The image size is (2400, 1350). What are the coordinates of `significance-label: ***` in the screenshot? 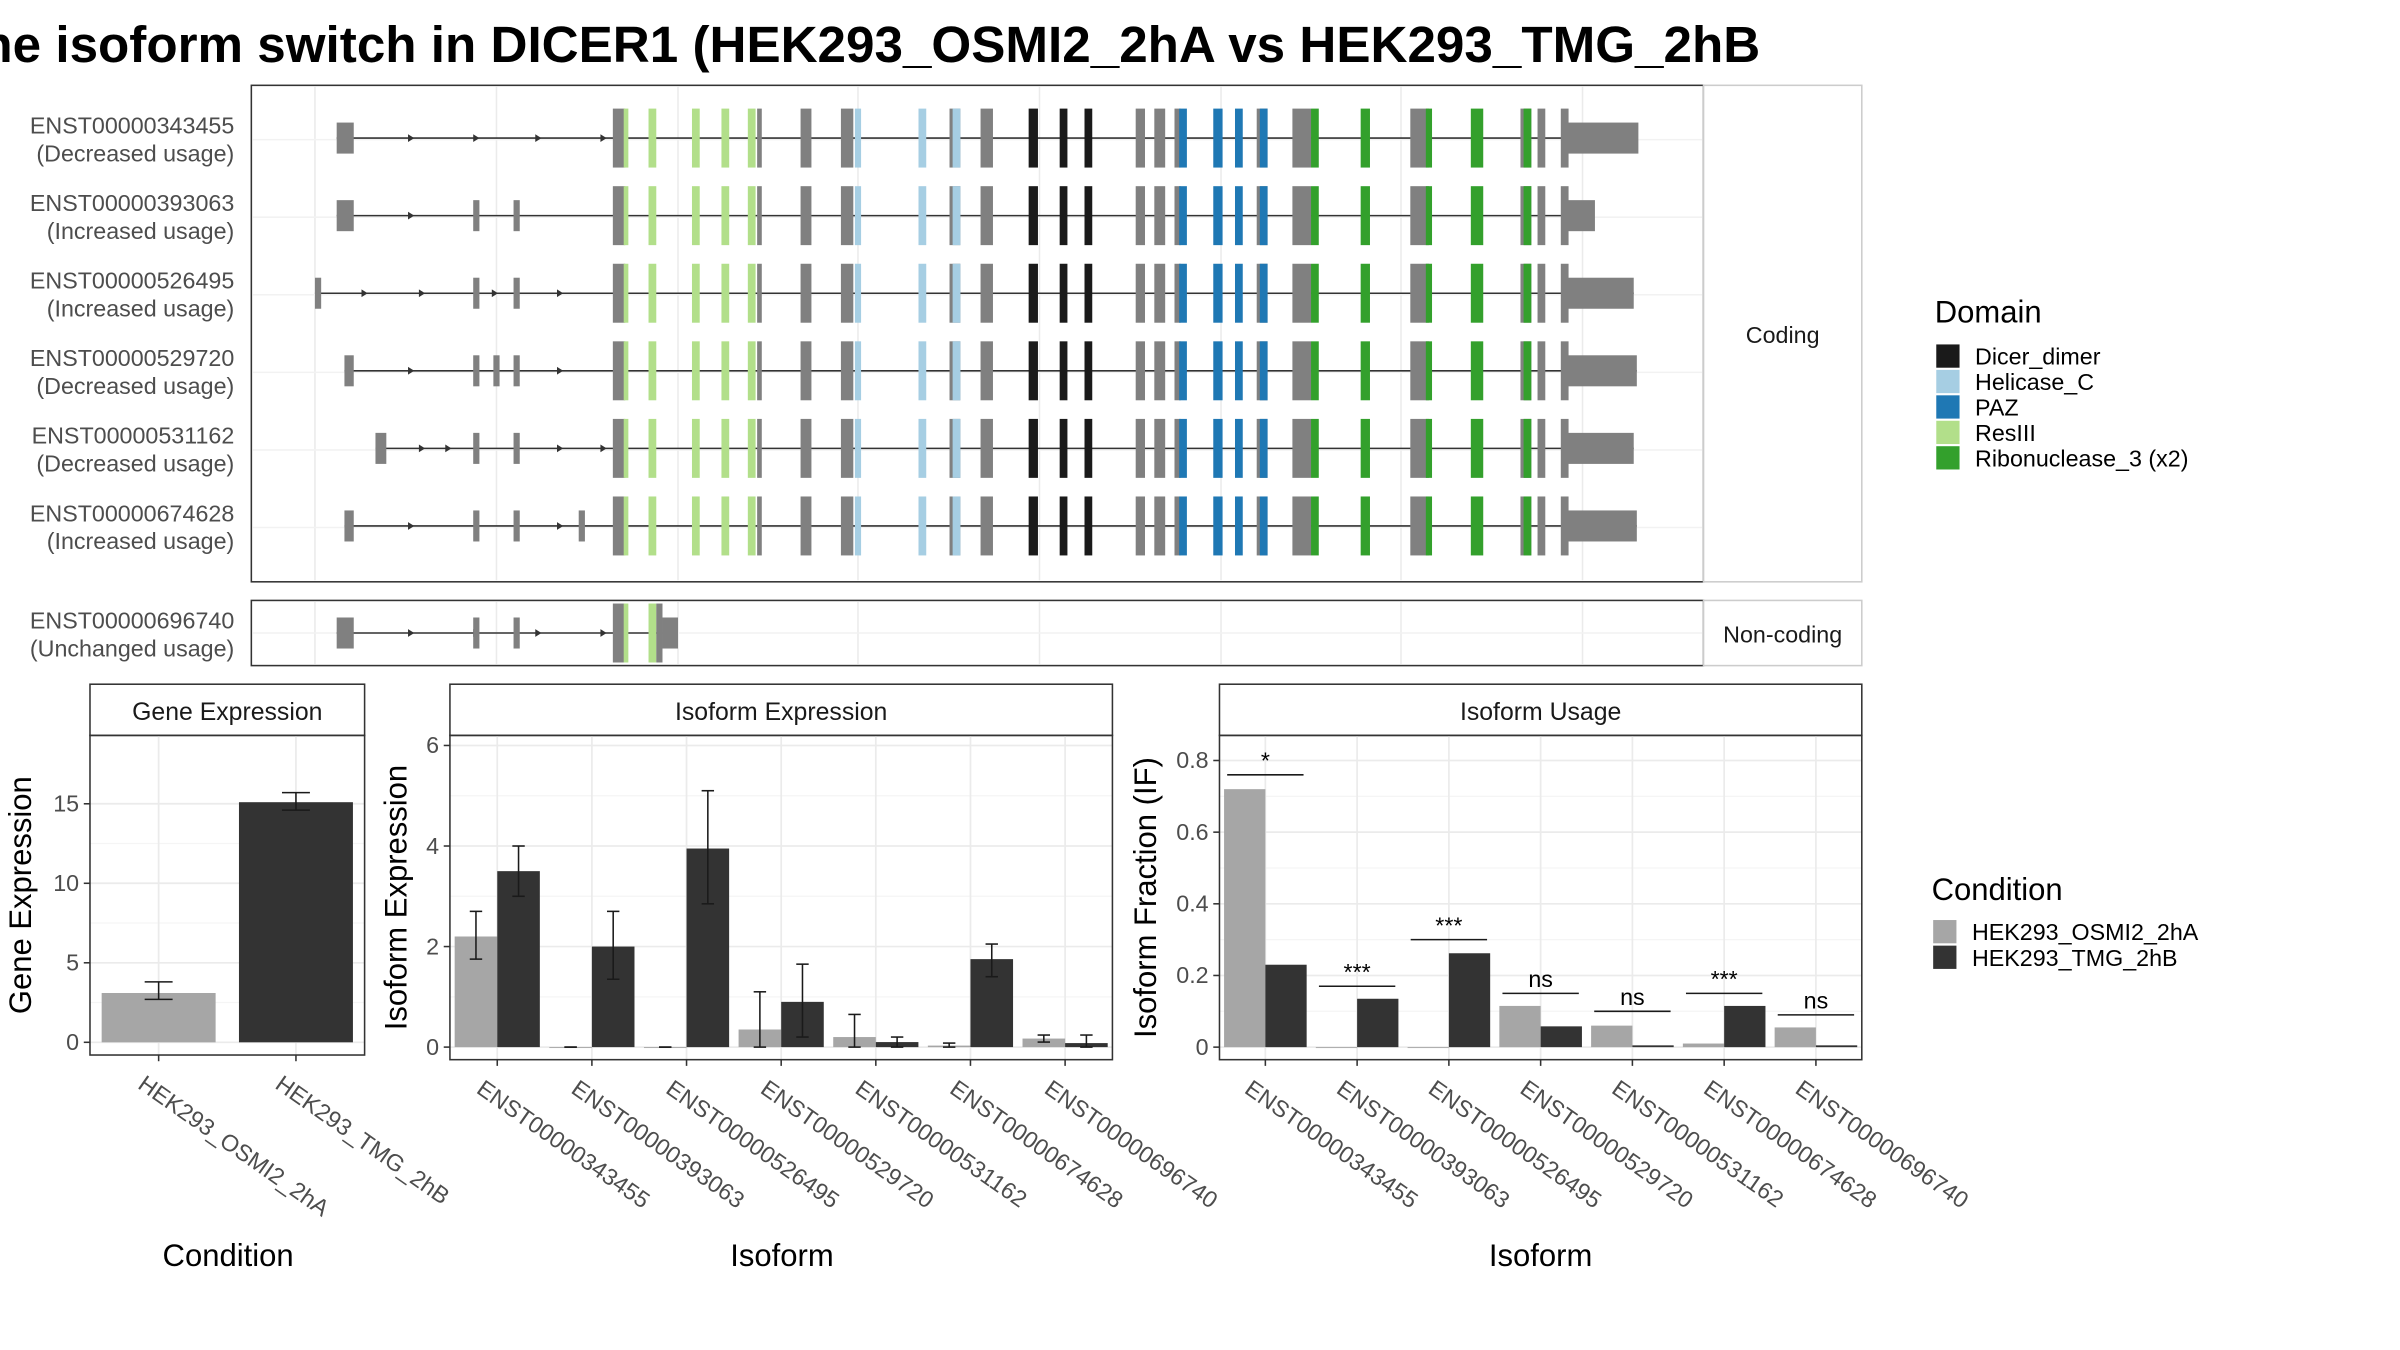 It's located at (1448, 925).